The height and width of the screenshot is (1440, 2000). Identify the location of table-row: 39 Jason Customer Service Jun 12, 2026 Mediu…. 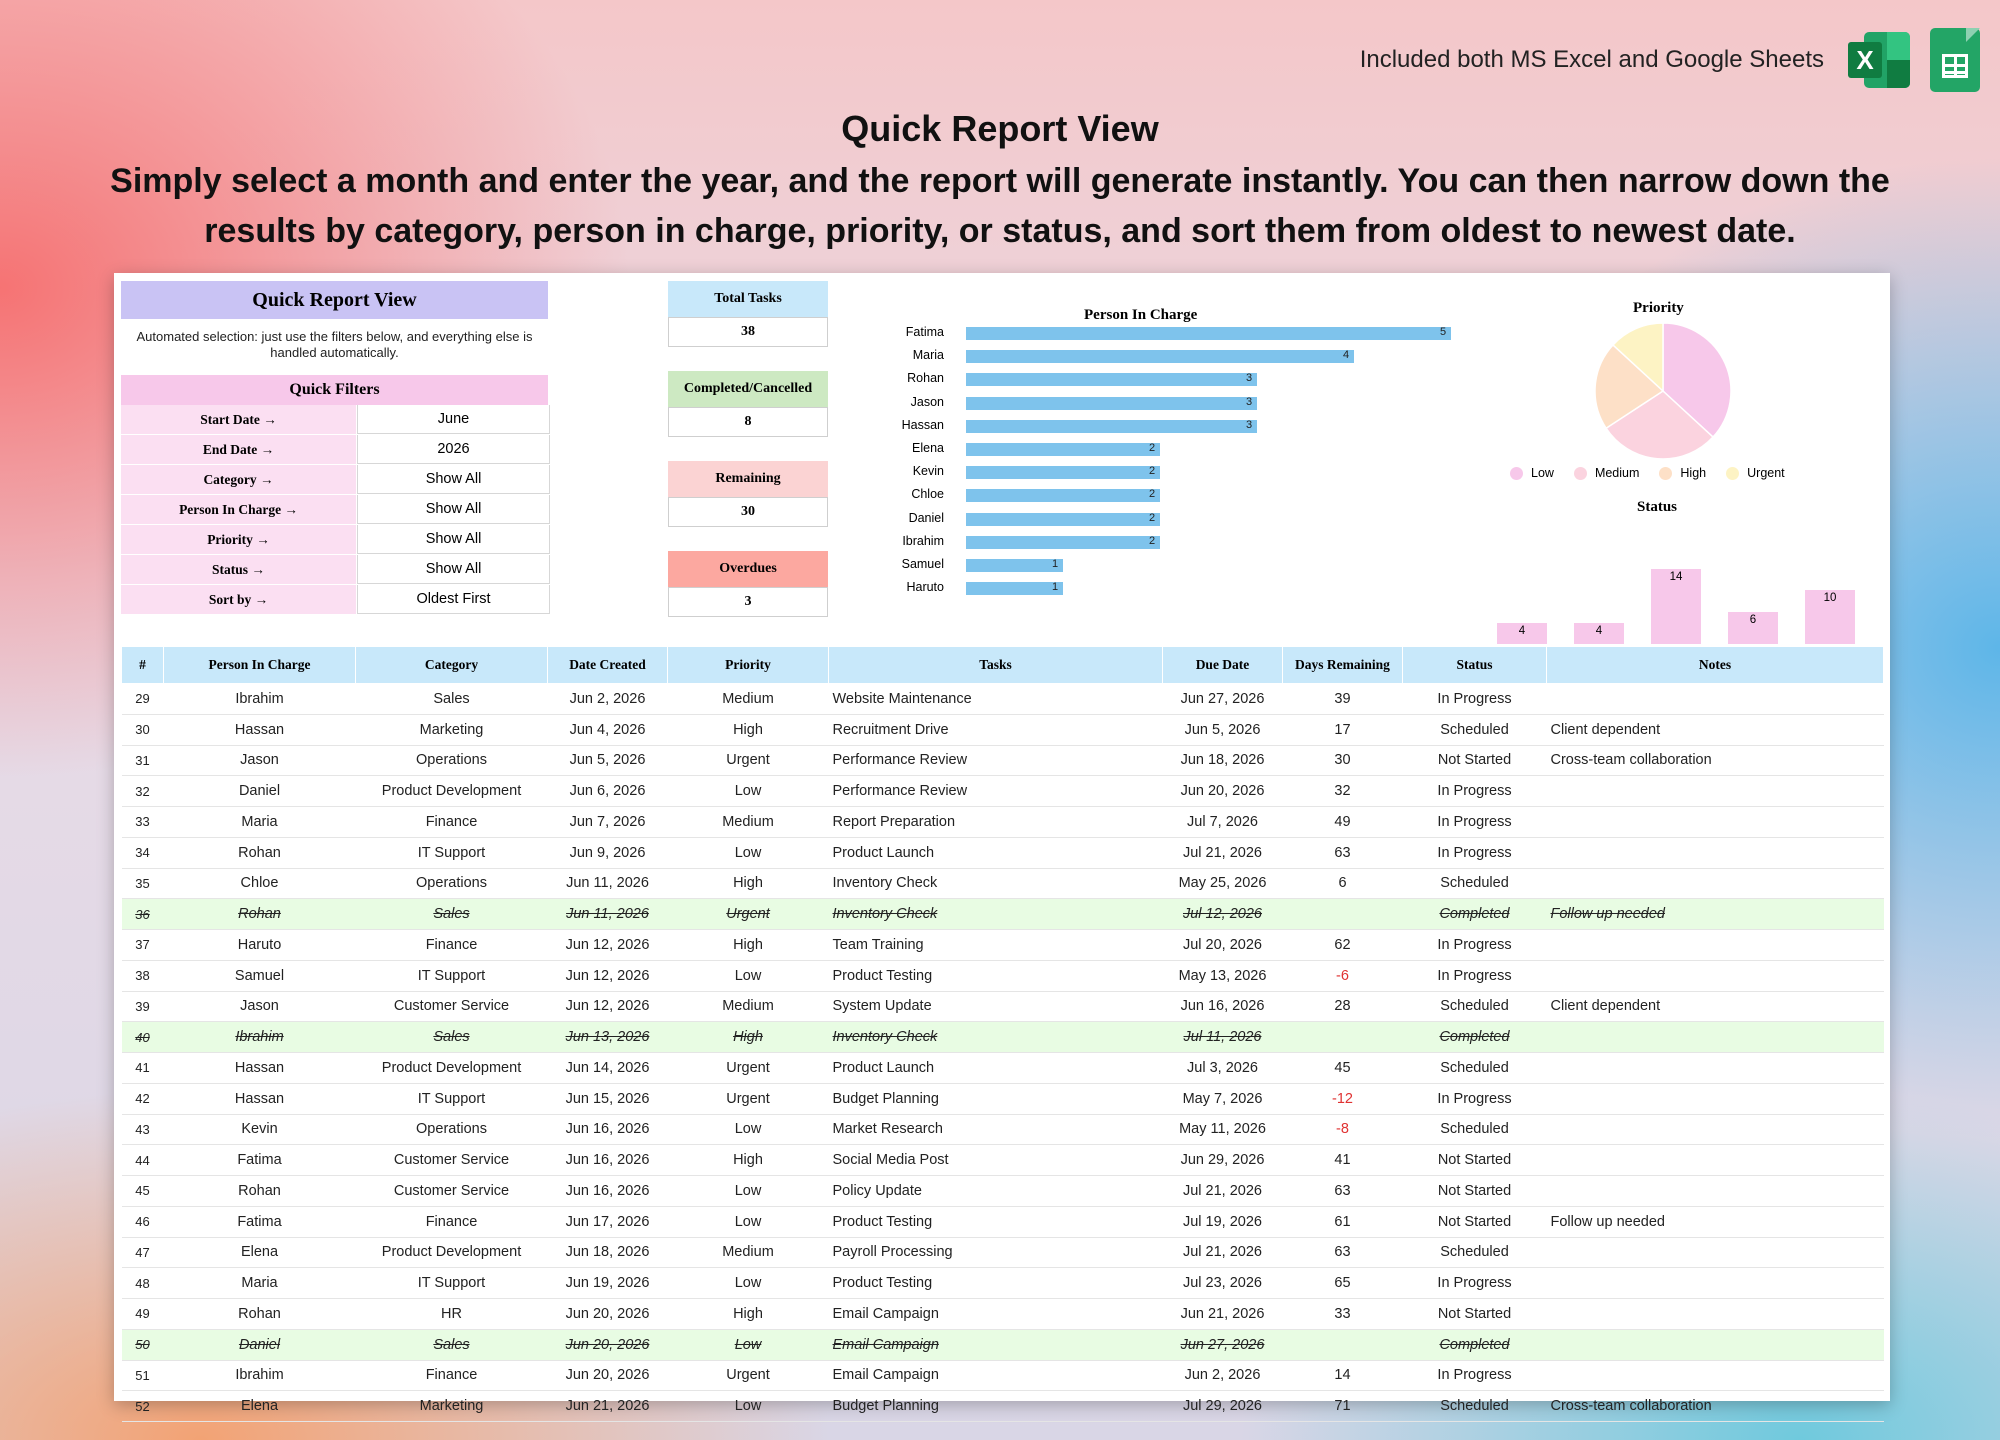
(1002, 1007).